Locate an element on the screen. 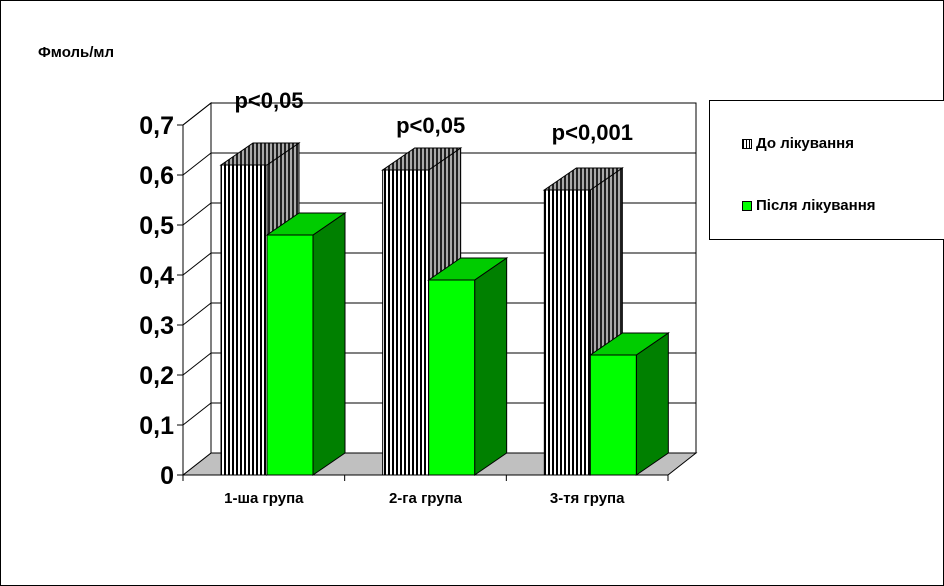  y-tick-label: 0 is located at coordinates (167, 476).